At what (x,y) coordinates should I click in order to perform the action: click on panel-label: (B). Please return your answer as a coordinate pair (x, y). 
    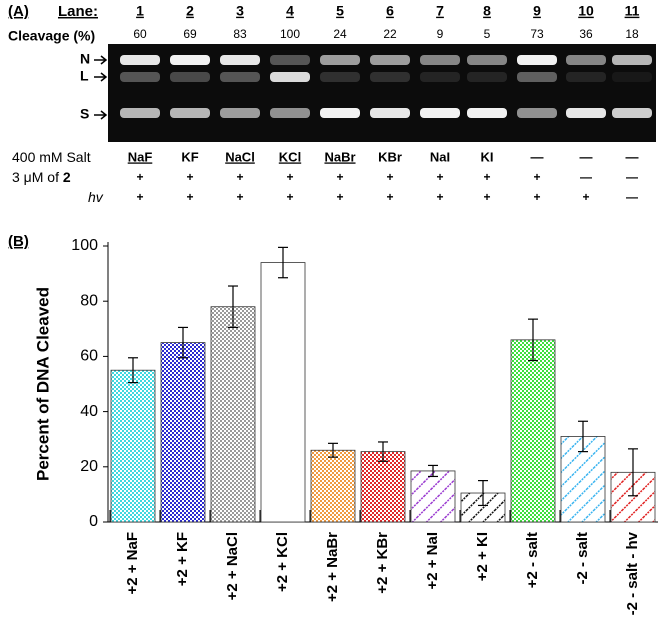
    Looking at the image, I should click on (18, 241).